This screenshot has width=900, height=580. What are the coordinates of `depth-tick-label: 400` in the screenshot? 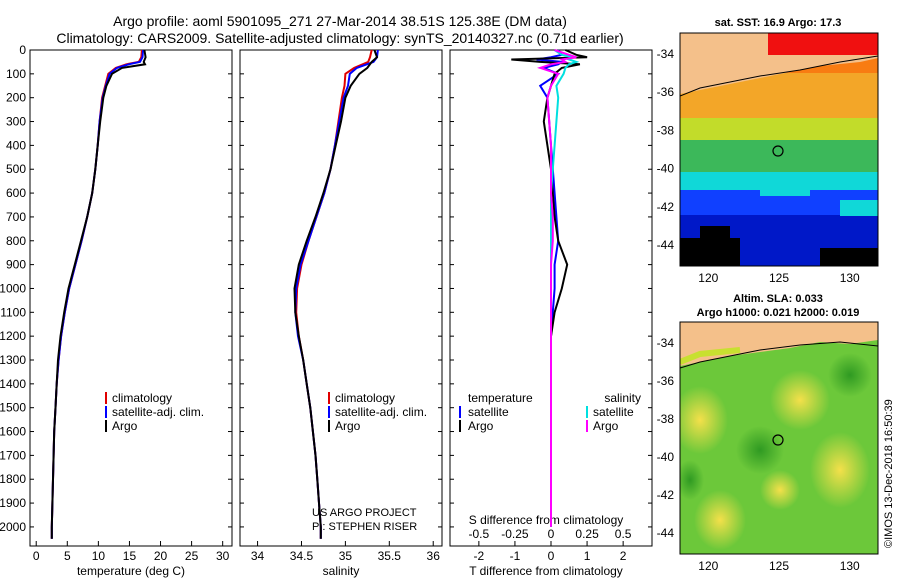 It's located at (16, 145).